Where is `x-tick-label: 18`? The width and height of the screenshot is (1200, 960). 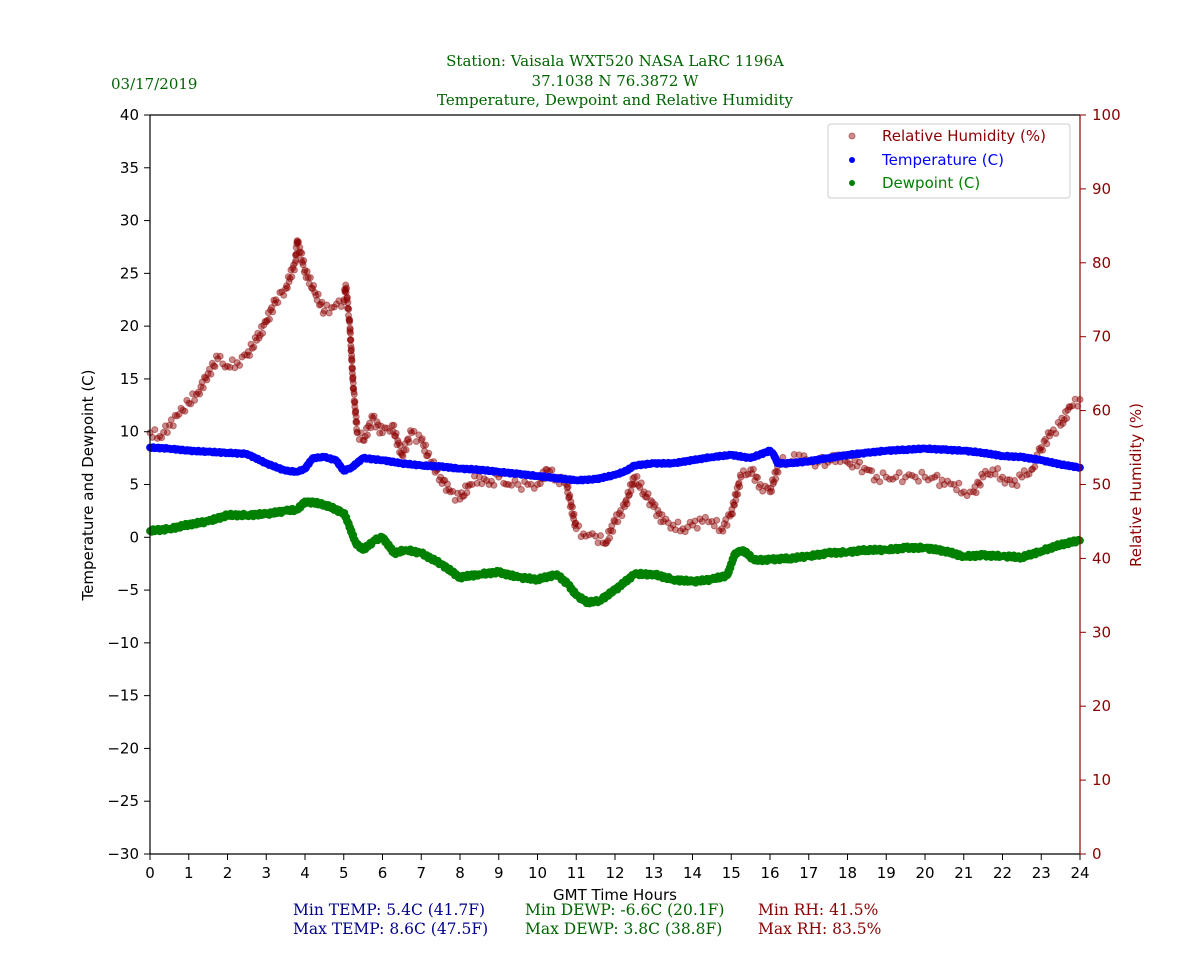 x-tick-label: 18 is located at coordinates (847, 873).